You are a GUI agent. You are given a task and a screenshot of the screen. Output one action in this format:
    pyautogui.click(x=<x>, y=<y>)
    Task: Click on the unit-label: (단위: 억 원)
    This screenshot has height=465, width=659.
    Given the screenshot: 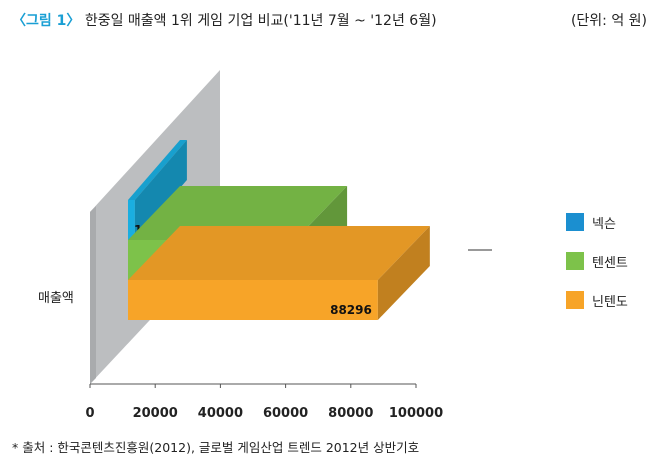 What is the action you would take?
    pyautogui.click(x=608, y=21)
    